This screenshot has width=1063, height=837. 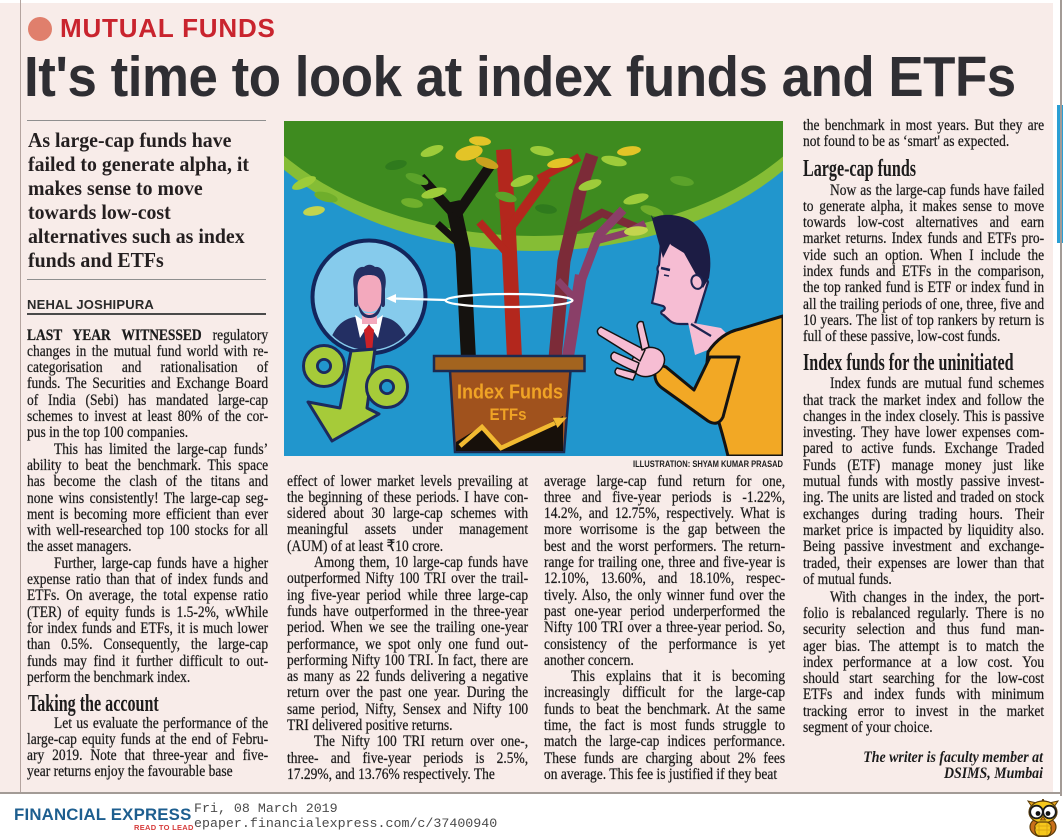 What do you see at coordinates (508, 414) in the screenshot?
I see `svg-text: ETFs` at bounding box center [508, 414].